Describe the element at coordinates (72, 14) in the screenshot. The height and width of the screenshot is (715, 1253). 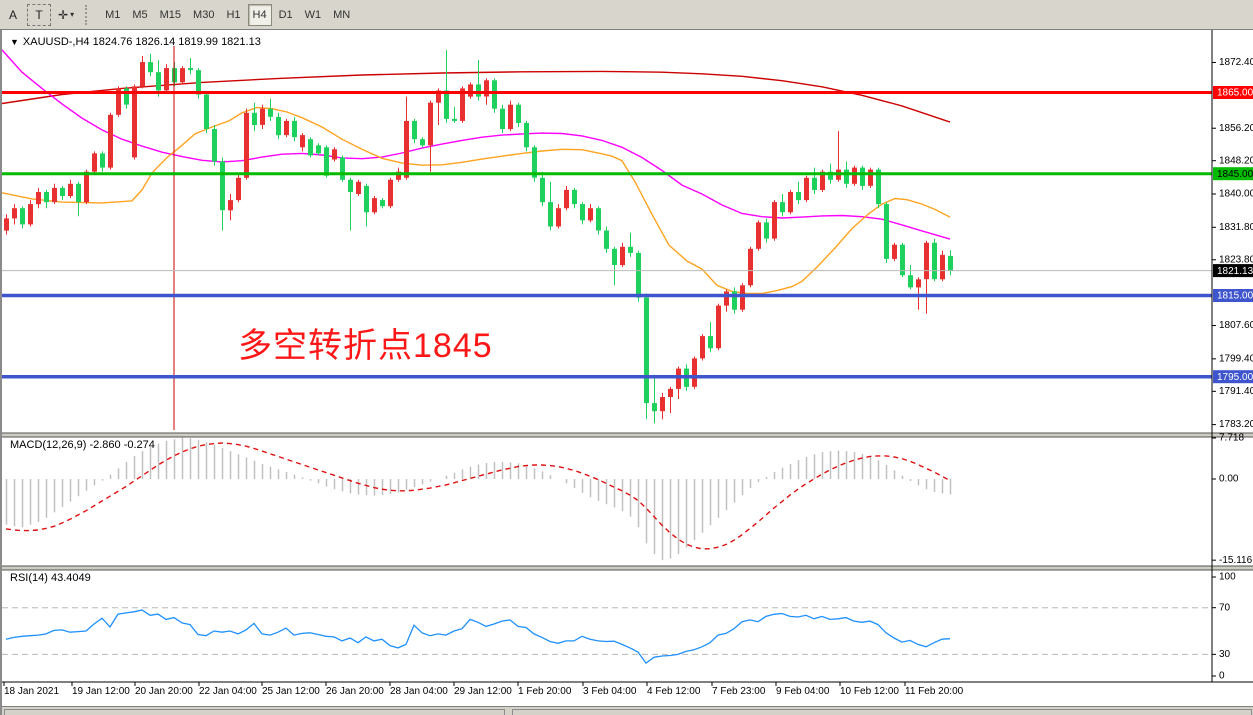
I see `chevron-down-icon: ▾` at that location.